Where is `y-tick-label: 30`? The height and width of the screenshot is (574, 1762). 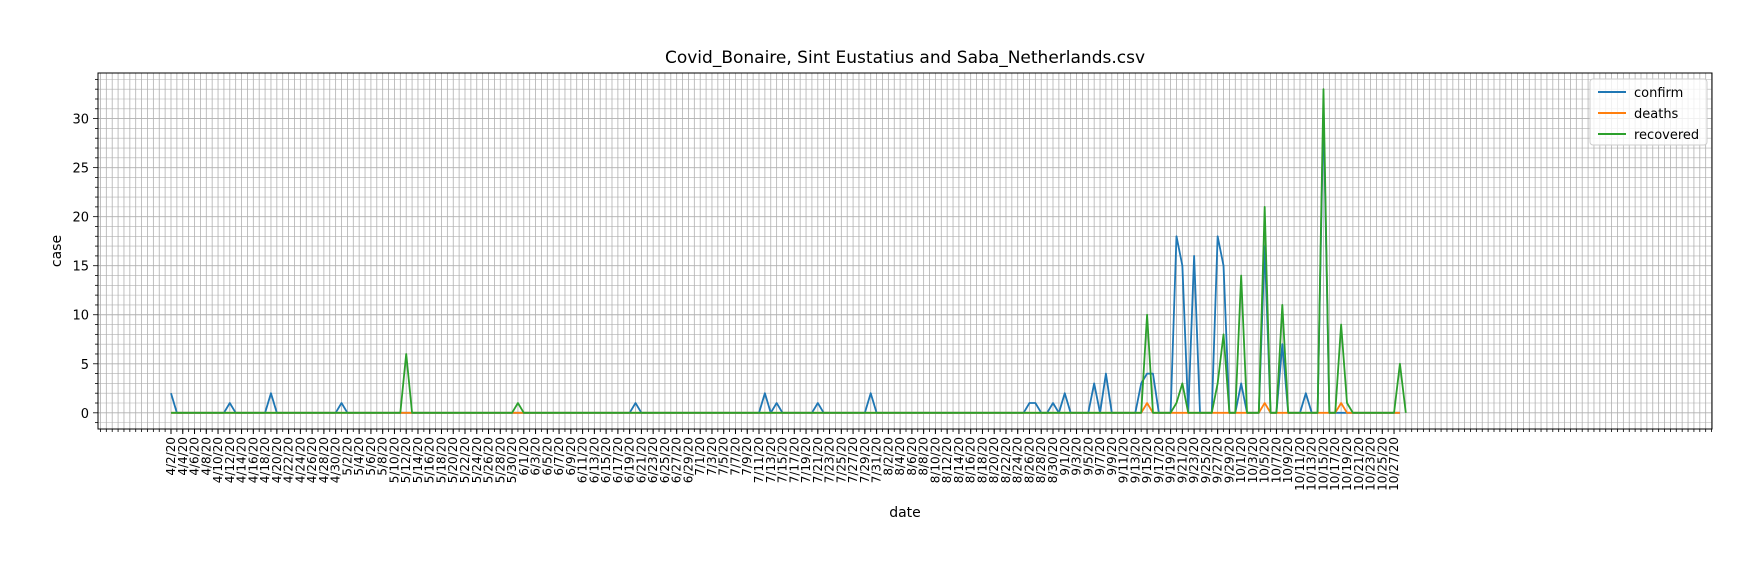
y-tick-label: 30 is located at coordinates (80, 120).